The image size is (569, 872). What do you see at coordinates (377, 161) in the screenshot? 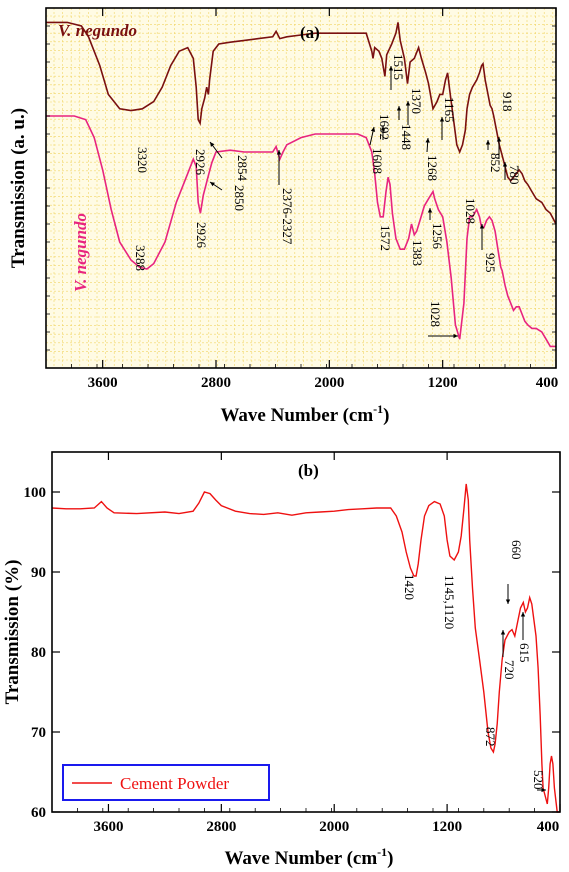
I see `annotation-label: 1608` at bounding box center [377, 161].